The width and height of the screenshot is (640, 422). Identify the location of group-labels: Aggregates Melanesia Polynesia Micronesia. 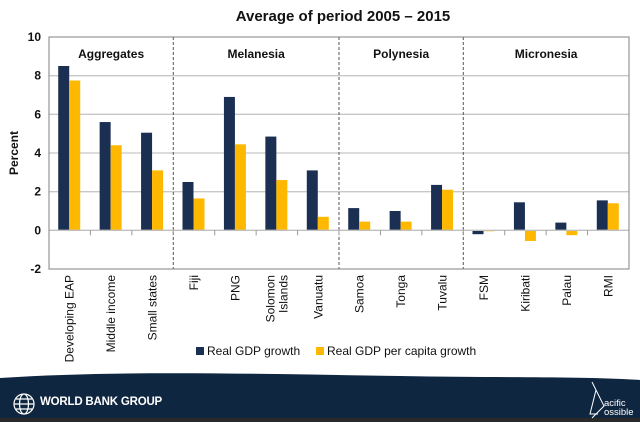
(328, 54).